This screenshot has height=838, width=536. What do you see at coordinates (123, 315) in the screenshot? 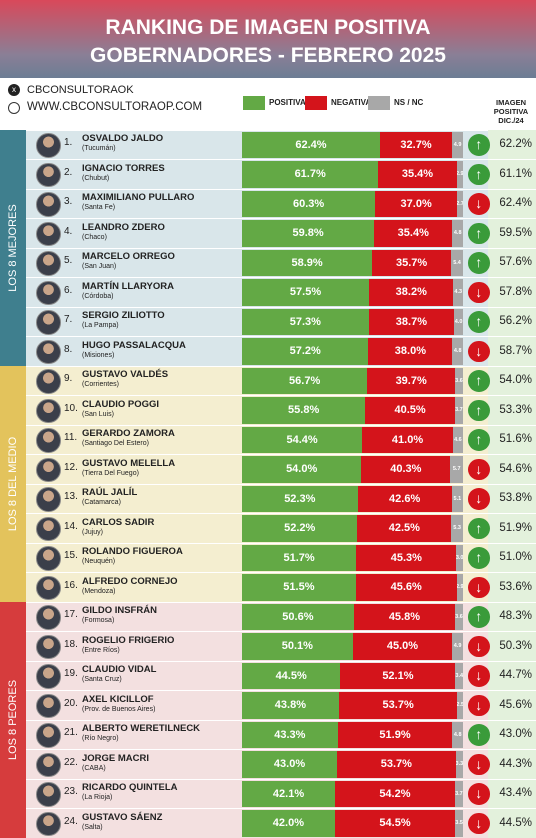
I see `name: SERGIO ZILIOTTO` at bounding box center [123, 315].